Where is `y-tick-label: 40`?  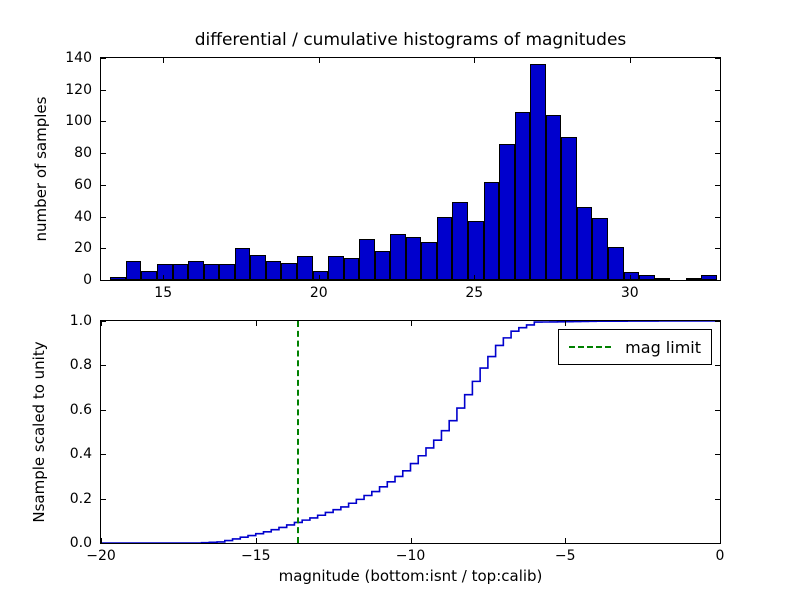
y-tick-label: 40 is located at coordinates (83, 216).